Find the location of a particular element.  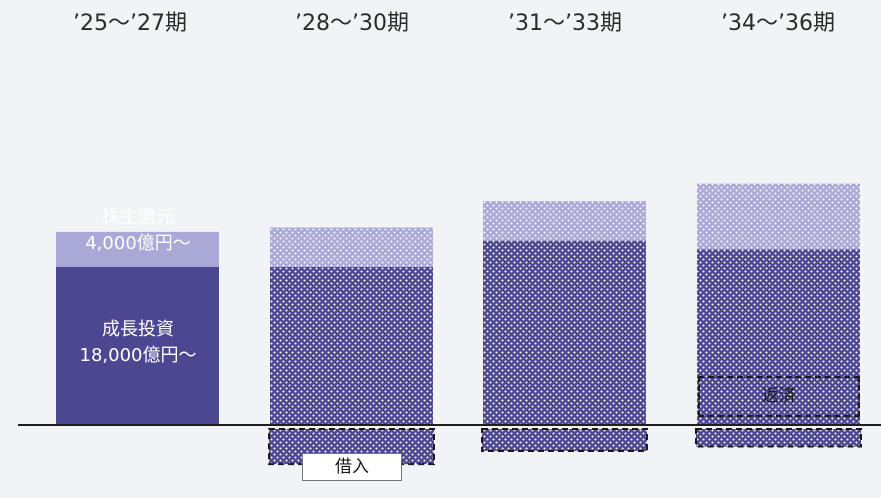

growth-investment-label: 成長投資 18,000億円～ is located at coordinates (138, 343).